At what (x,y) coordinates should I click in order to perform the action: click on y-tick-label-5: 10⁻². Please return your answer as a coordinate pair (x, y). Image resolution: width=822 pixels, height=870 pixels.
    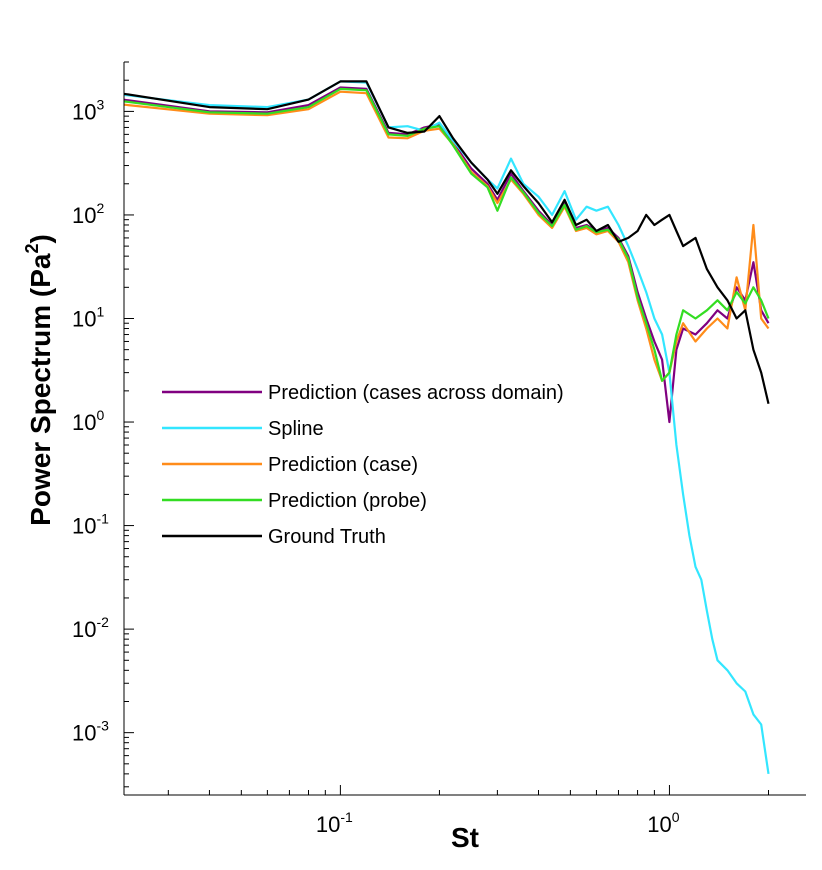
    Looking at the image, I should click on (90, 628).